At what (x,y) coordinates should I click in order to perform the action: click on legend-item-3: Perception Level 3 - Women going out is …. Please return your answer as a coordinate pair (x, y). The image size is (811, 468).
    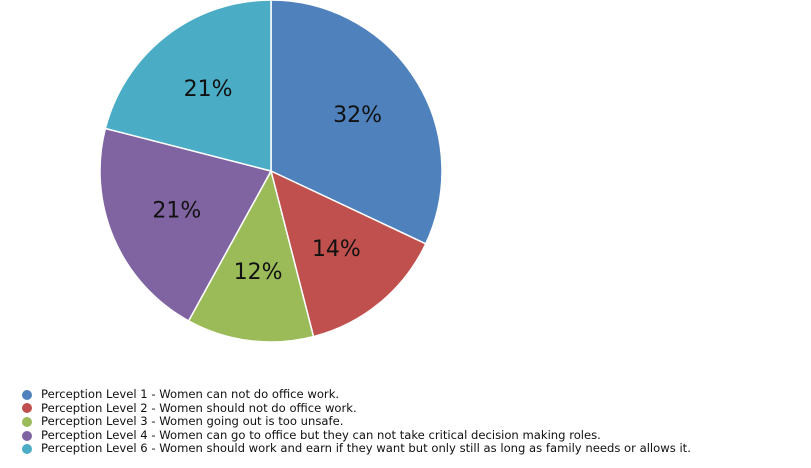
    Looking at the image, I should click on (356, 422).